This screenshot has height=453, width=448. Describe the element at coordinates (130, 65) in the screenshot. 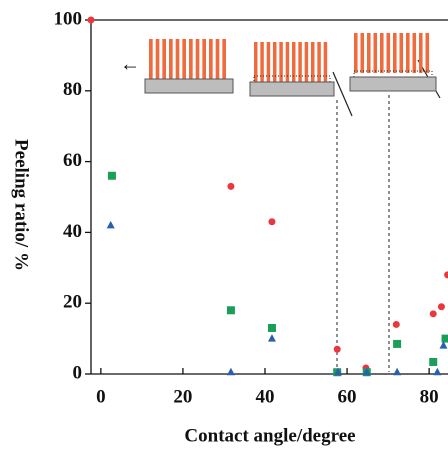

I see `arrow: ←` at that location.